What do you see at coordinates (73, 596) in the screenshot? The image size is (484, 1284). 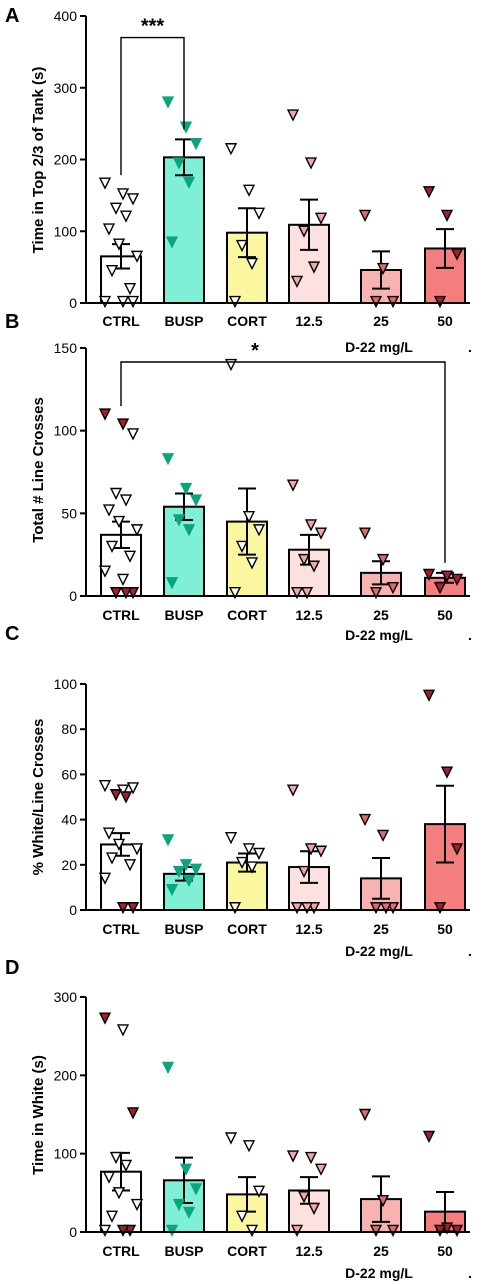 I see `y-tick-label: 0` at bounding box center [73, 596].